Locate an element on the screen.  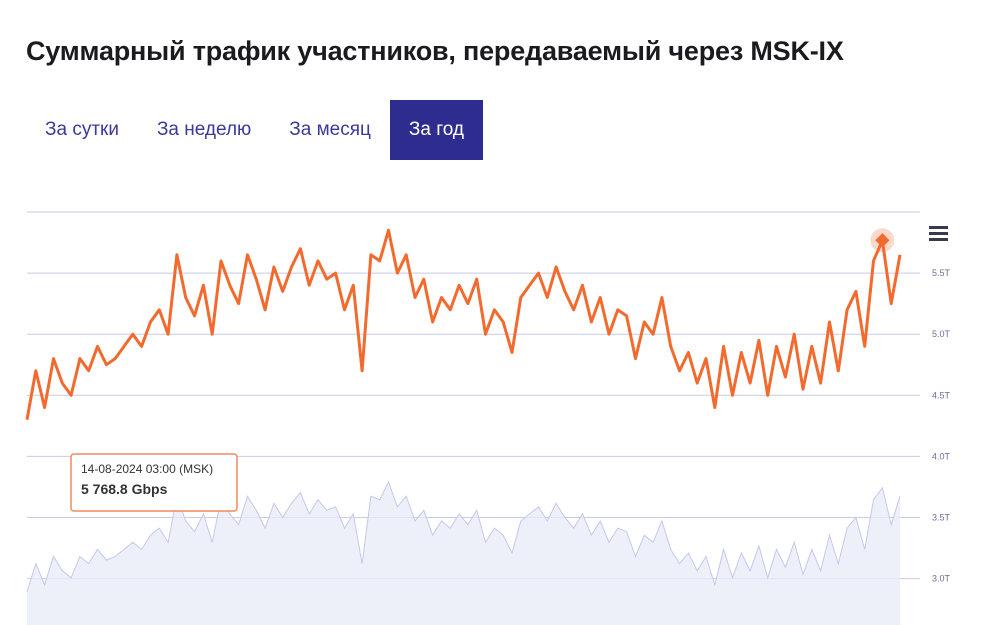
tooltip-box is located at coordinates (154, 482).